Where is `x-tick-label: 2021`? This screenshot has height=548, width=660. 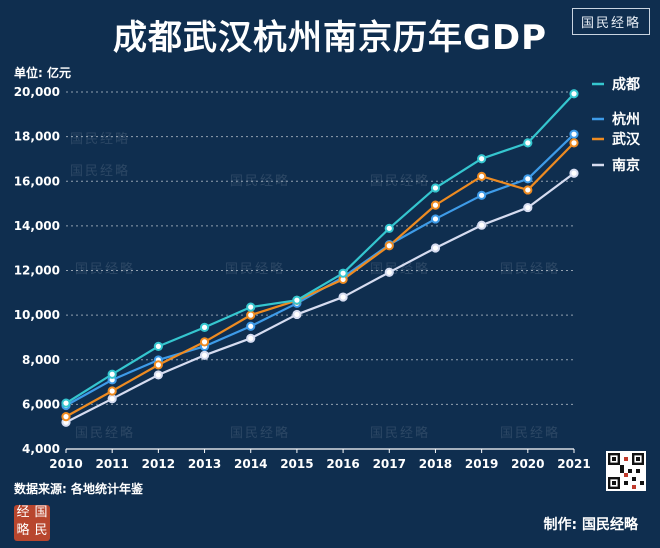
x-tick-label: 2021 is located at coordinates (573, 464).